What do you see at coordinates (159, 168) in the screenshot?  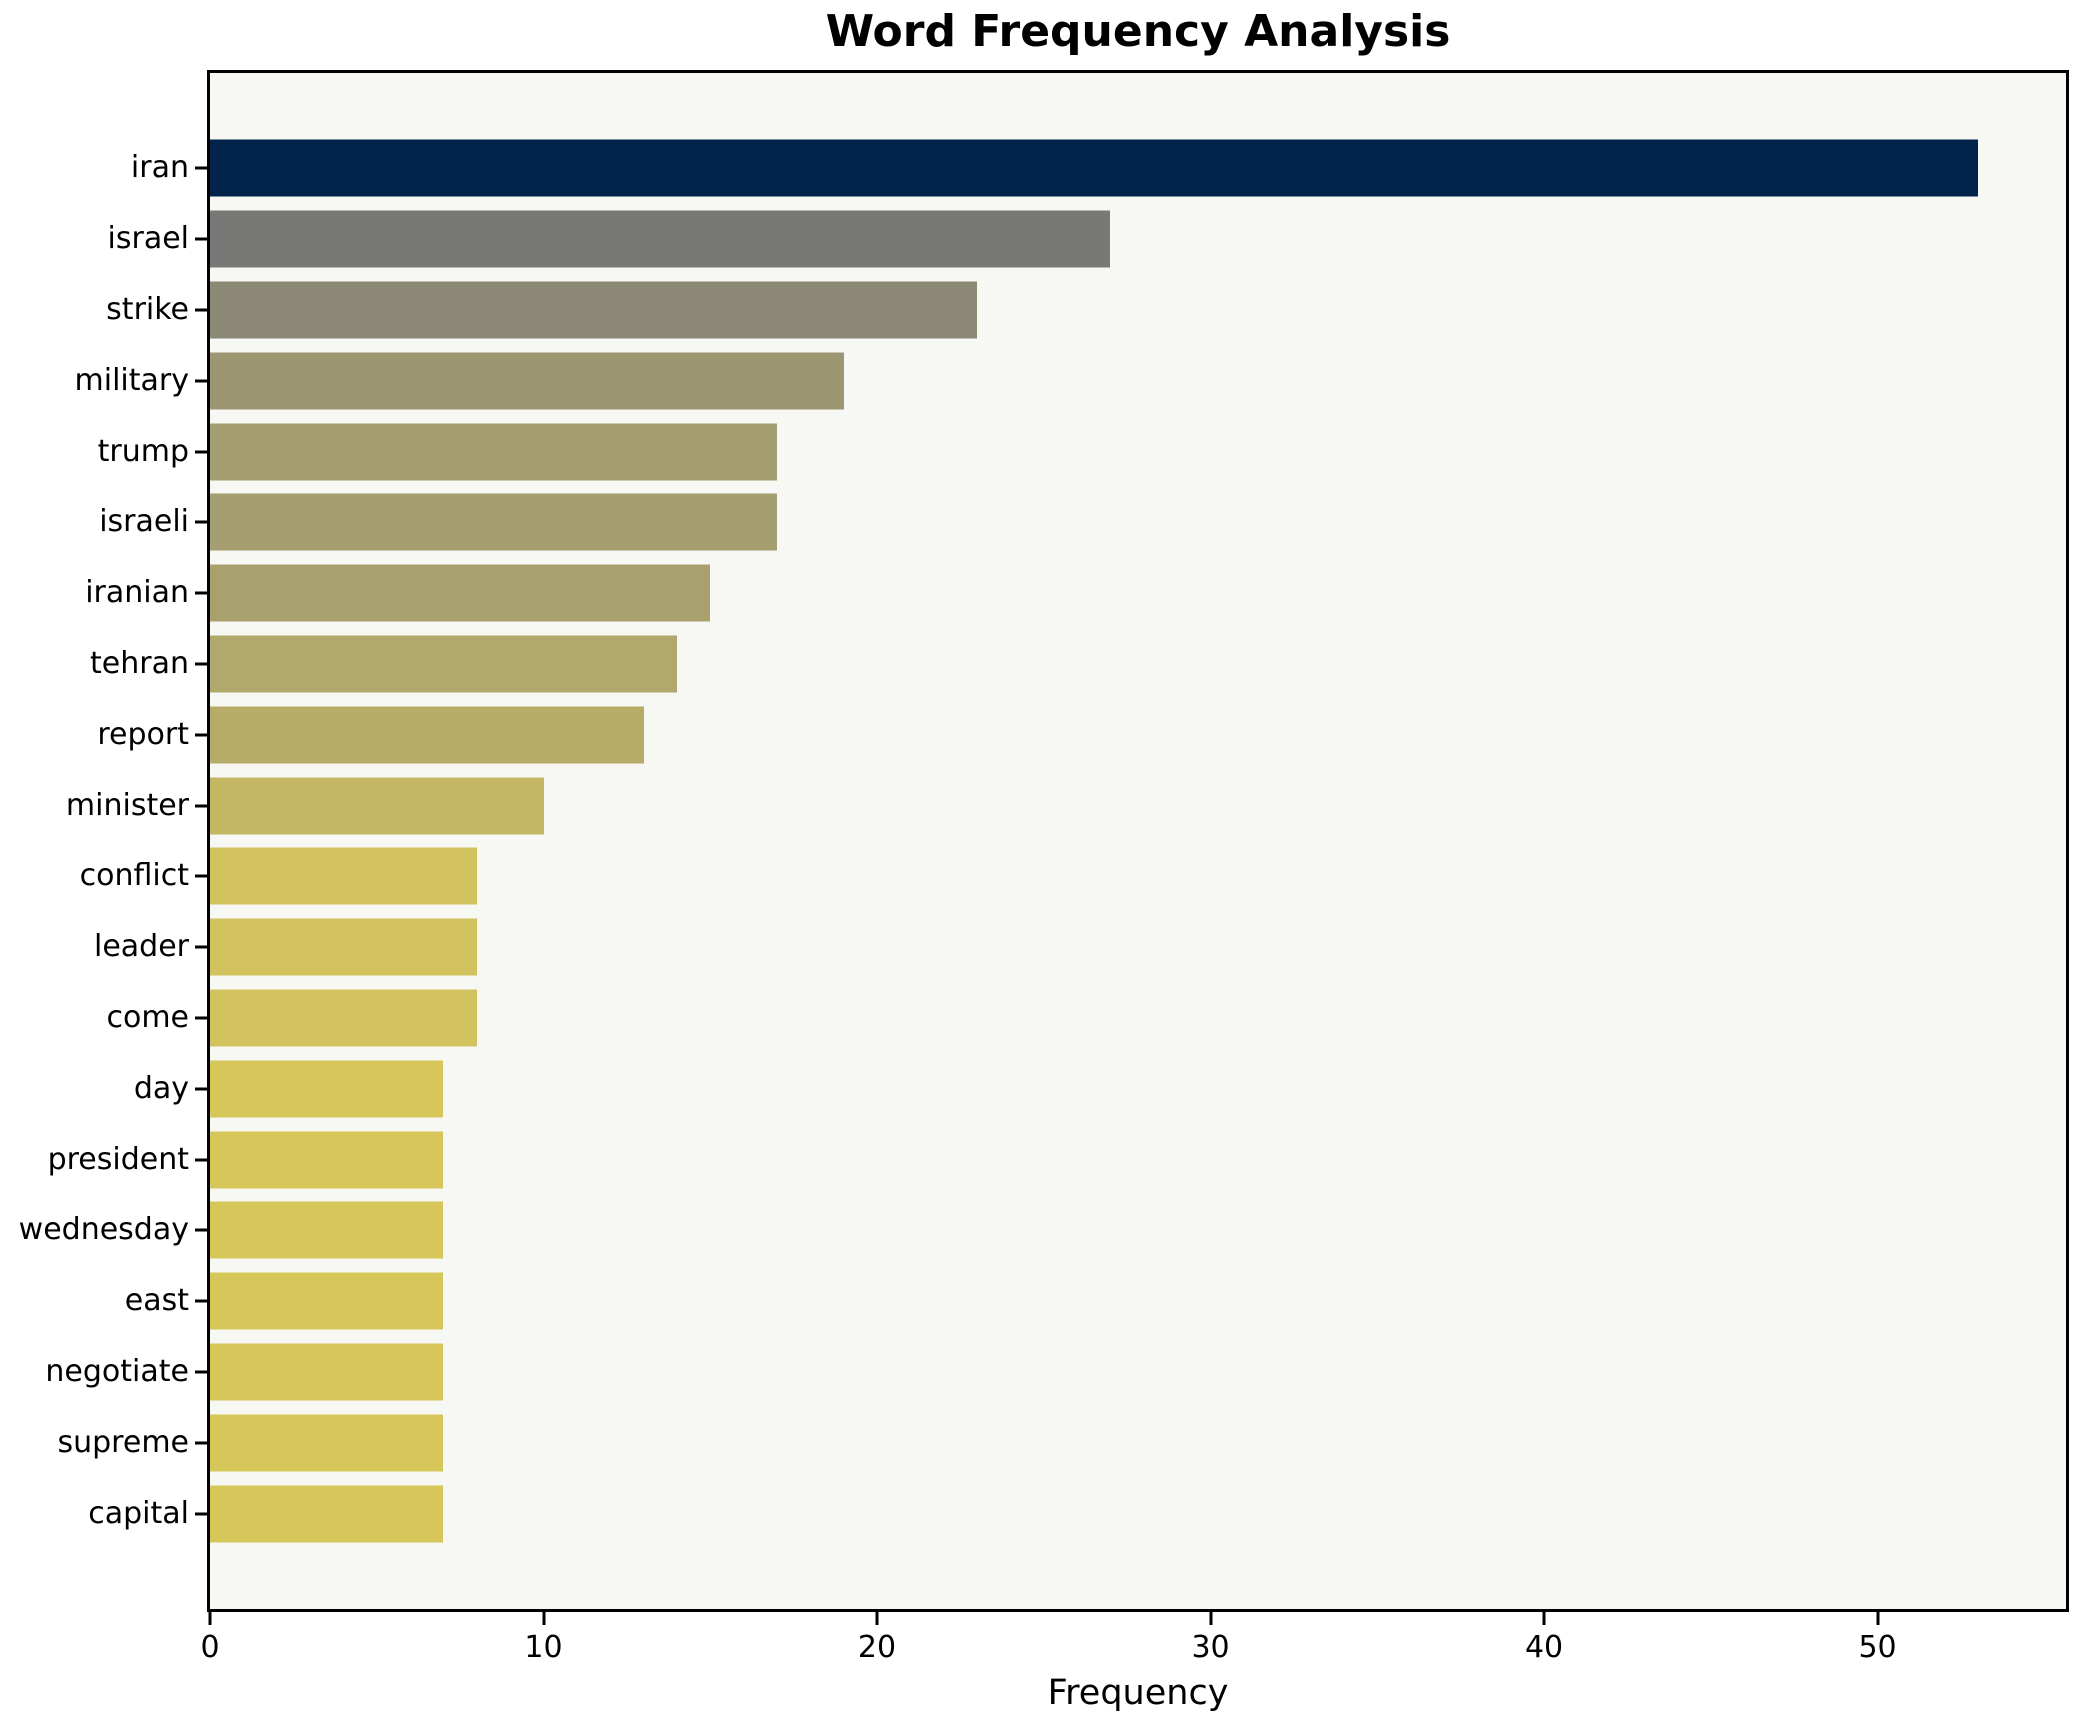 I see `y-axis-category-label: iran` at bounding box center [159, 168].